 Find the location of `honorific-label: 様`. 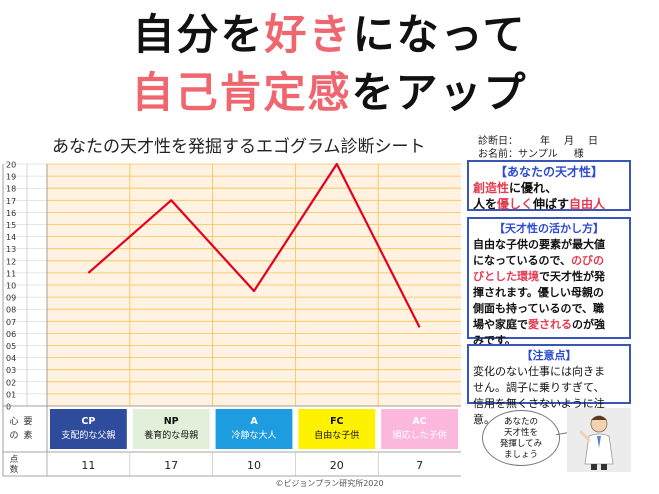

honorific-label: 様 is located at coordinates (578, 154).